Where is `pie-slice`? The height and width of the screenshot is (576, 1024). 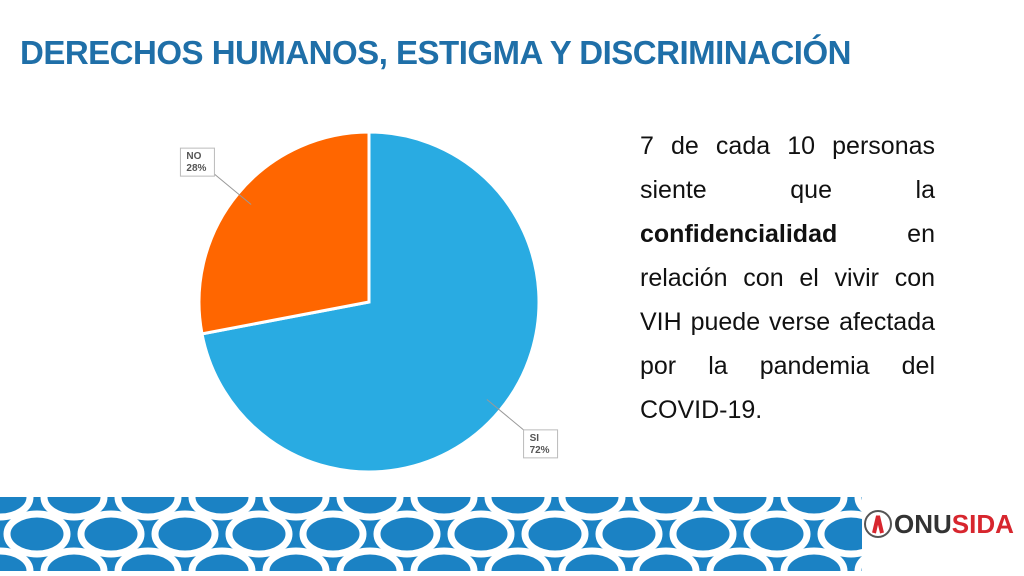 pie-slice is located at coordinates (284, 233).